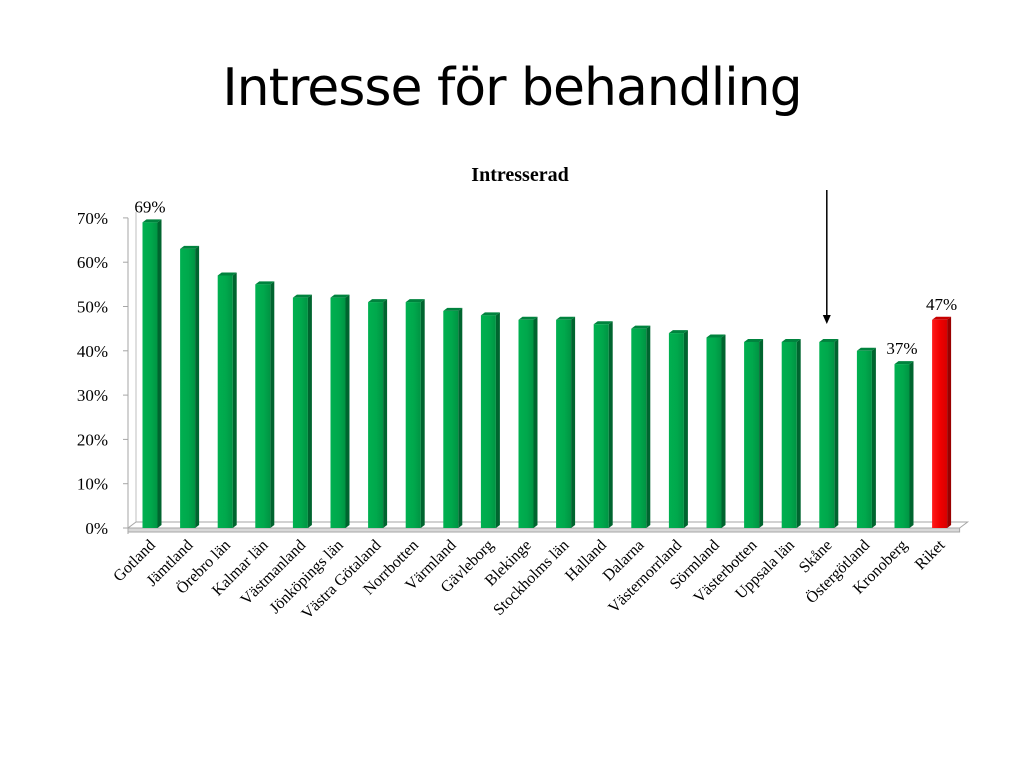 This screenshot has width=1024, height=768. I want to click on y-axis: 0% 10% 20% 30% 40% 50% 60% 70%, so click(103, 373).